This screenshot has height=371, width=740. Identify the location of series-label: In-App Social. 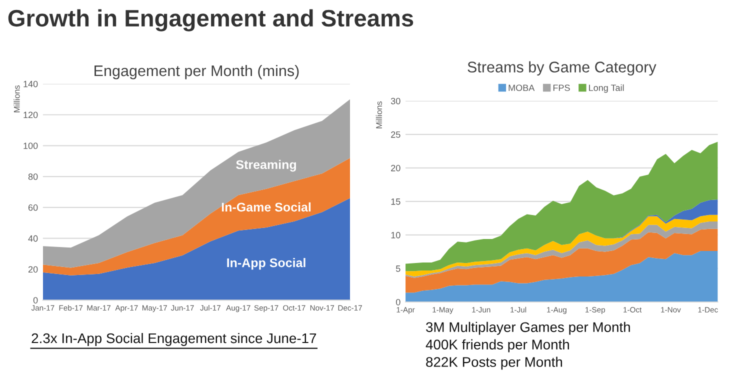
(266, 264).